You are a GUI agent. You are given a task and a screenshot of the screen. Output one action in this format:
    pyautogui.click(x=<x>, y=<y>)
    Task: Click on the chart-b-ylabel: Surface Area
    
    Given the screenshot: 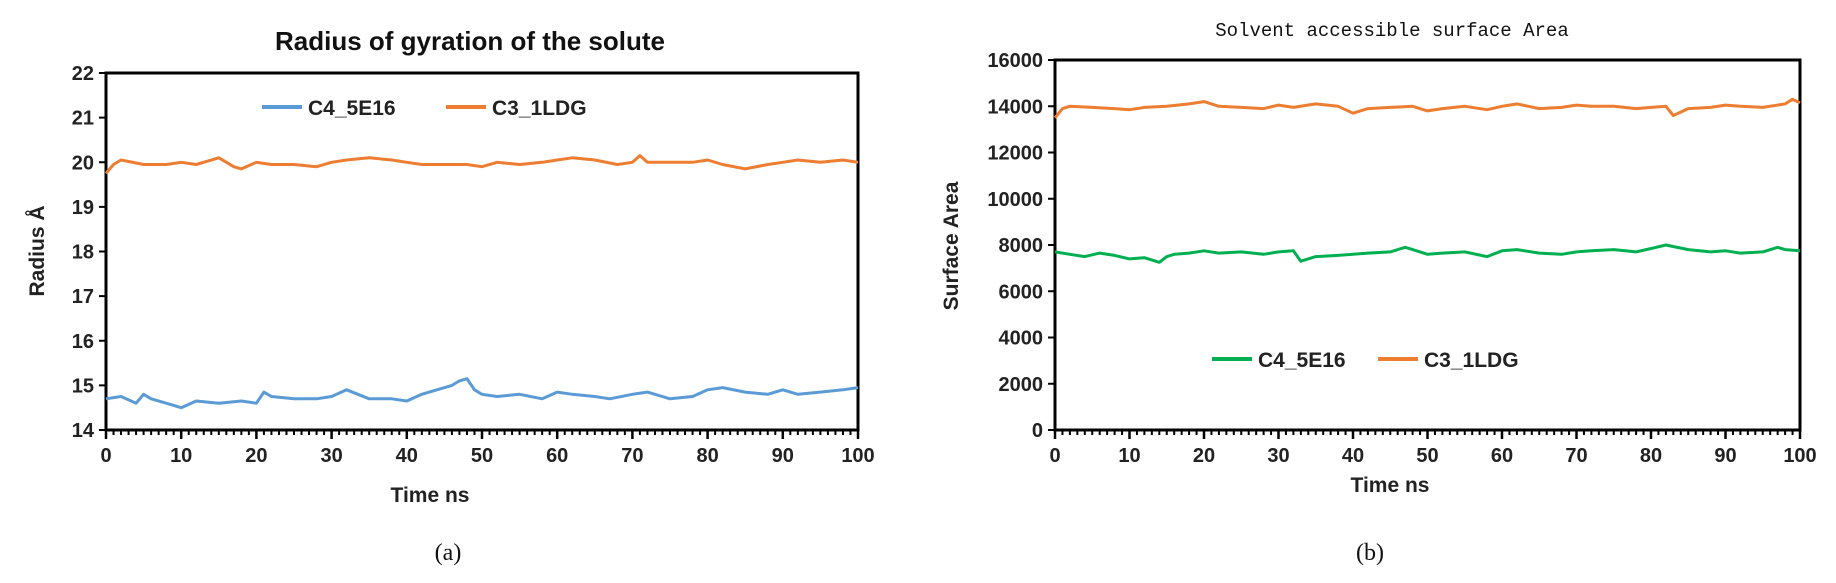 What is the action you would take?
    pyautogui.click(x=951, y=245)
    